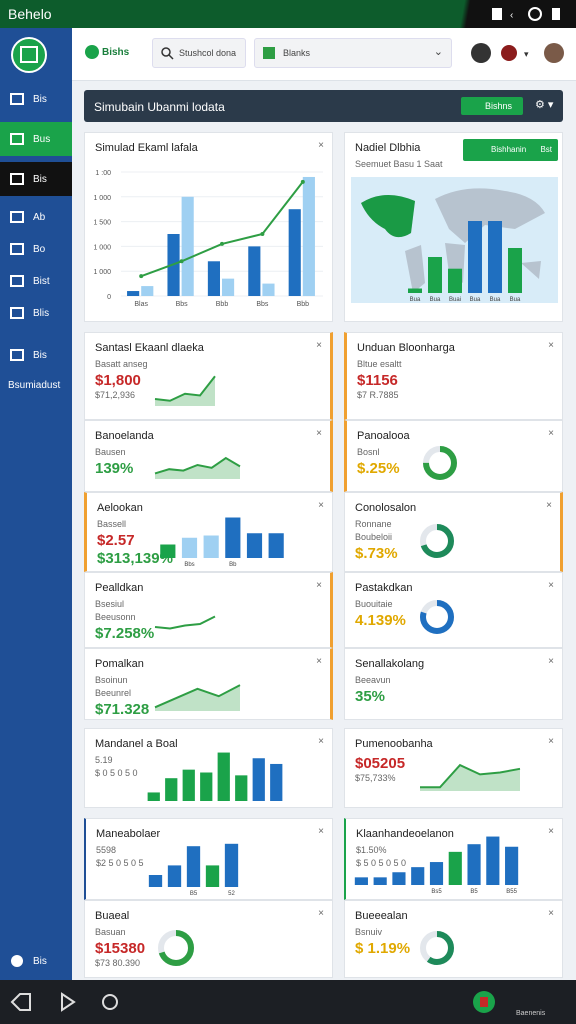 Image resolution: width=576 pixels, height=1024 pixels. I want to click on card: Buaeal × Basuan $15380 $73 80.390, so click(208, 939).